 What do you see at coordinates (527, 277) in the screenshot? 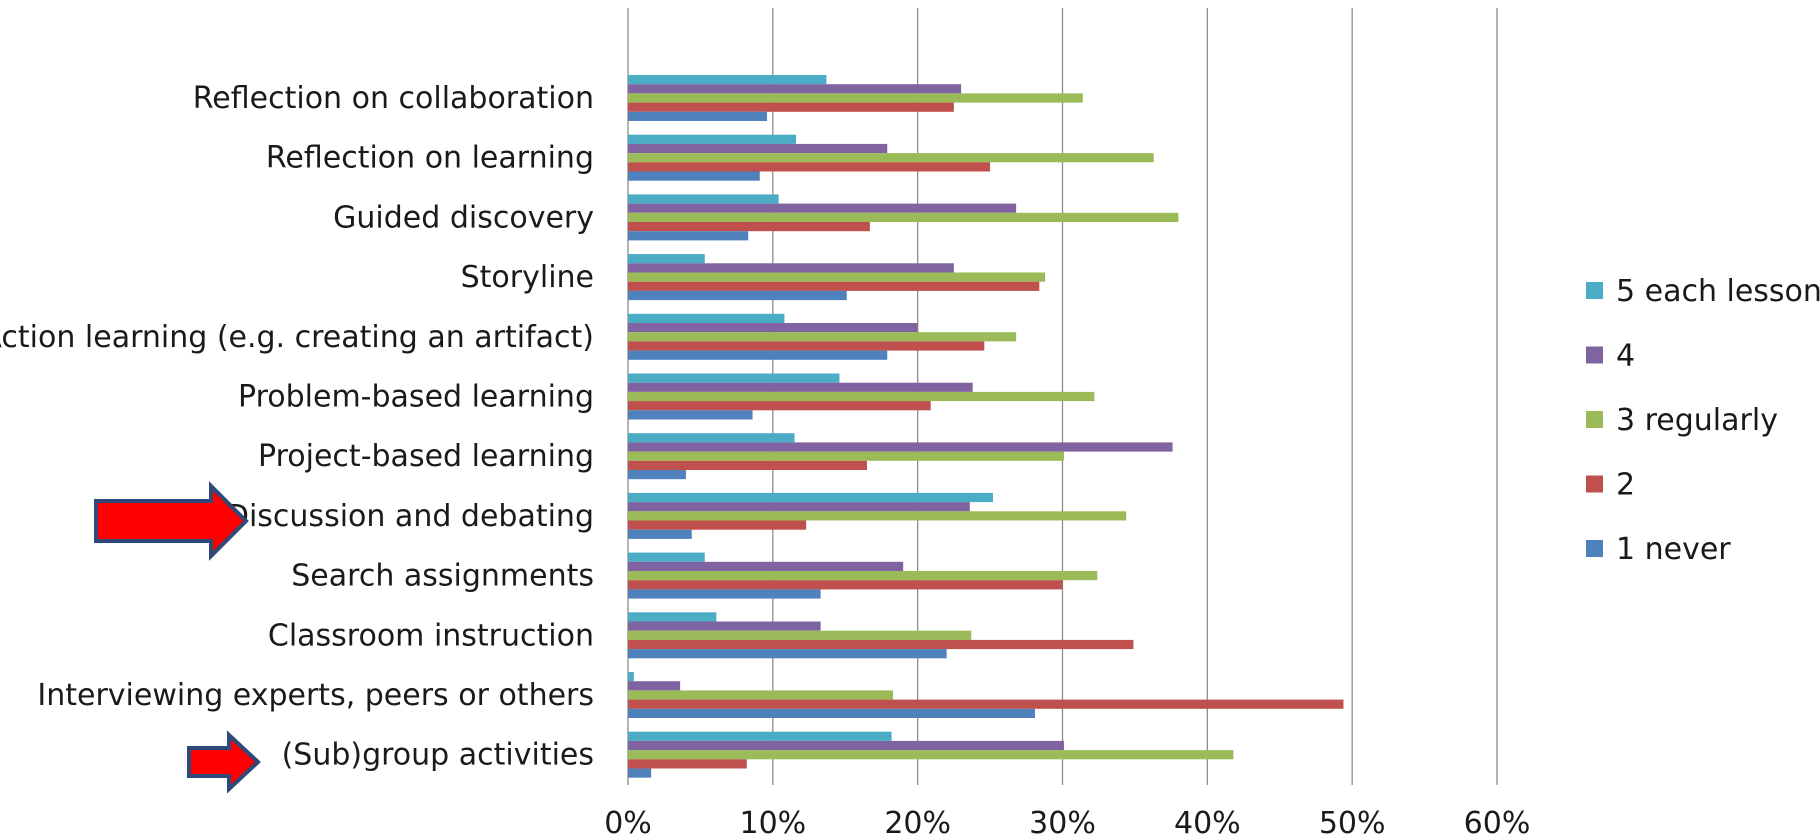
I see `category-label: Storyline` at bounding box center [527, 277].